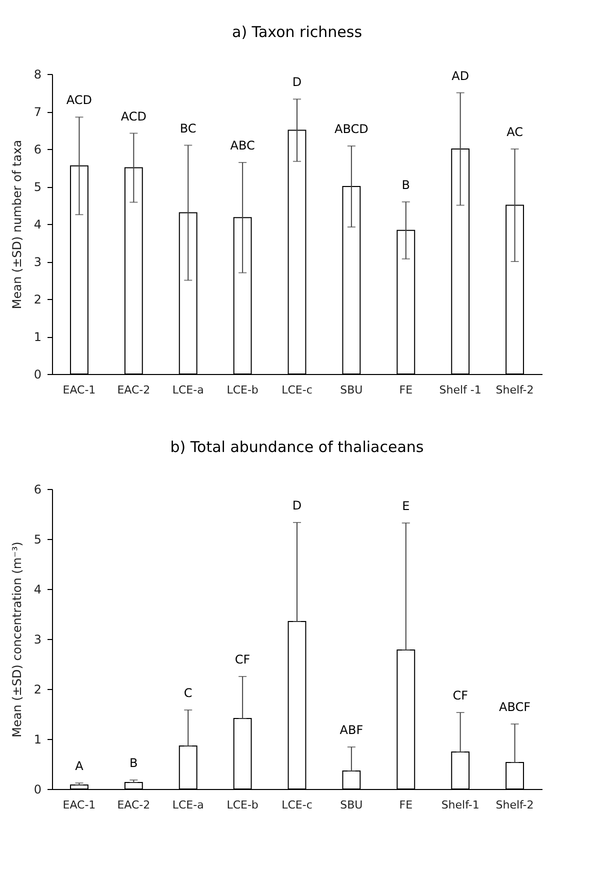 This screenshot has width=603, height=896. What do you see at coordinates (460, 805) in the screenshot?
I see `x-tick-label: Shelf-1` at bounding box center [460, 805].